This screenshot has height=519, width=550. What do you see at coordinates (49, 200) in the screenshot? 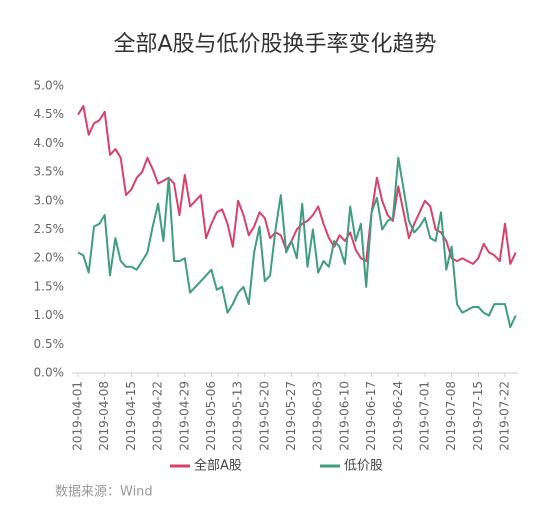
I see `y-tick-label: 3.0%` at bounding box center [49, 200].